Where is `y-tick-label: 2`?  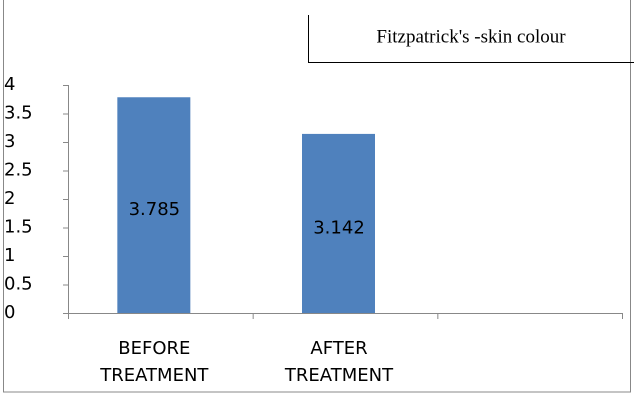 y-tick-label: 2 is located at coordinates (9, 198).